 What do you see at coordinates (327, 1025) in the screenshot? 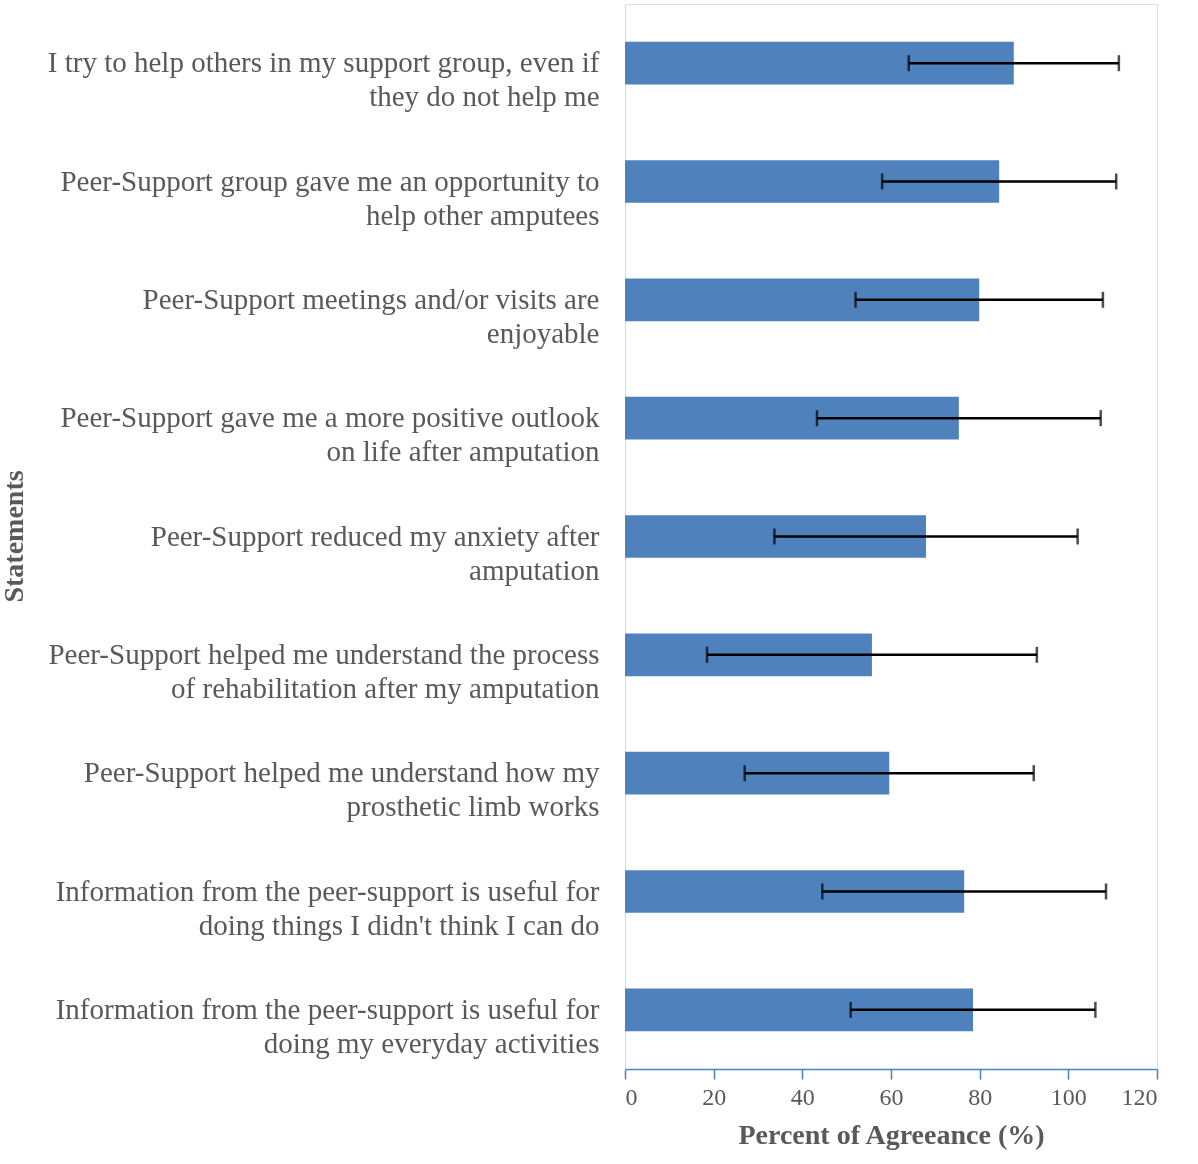
I see `y-tick-label: Information from the peer-support is useful for doing my everyday activities` at bounding box center [327, 1025].